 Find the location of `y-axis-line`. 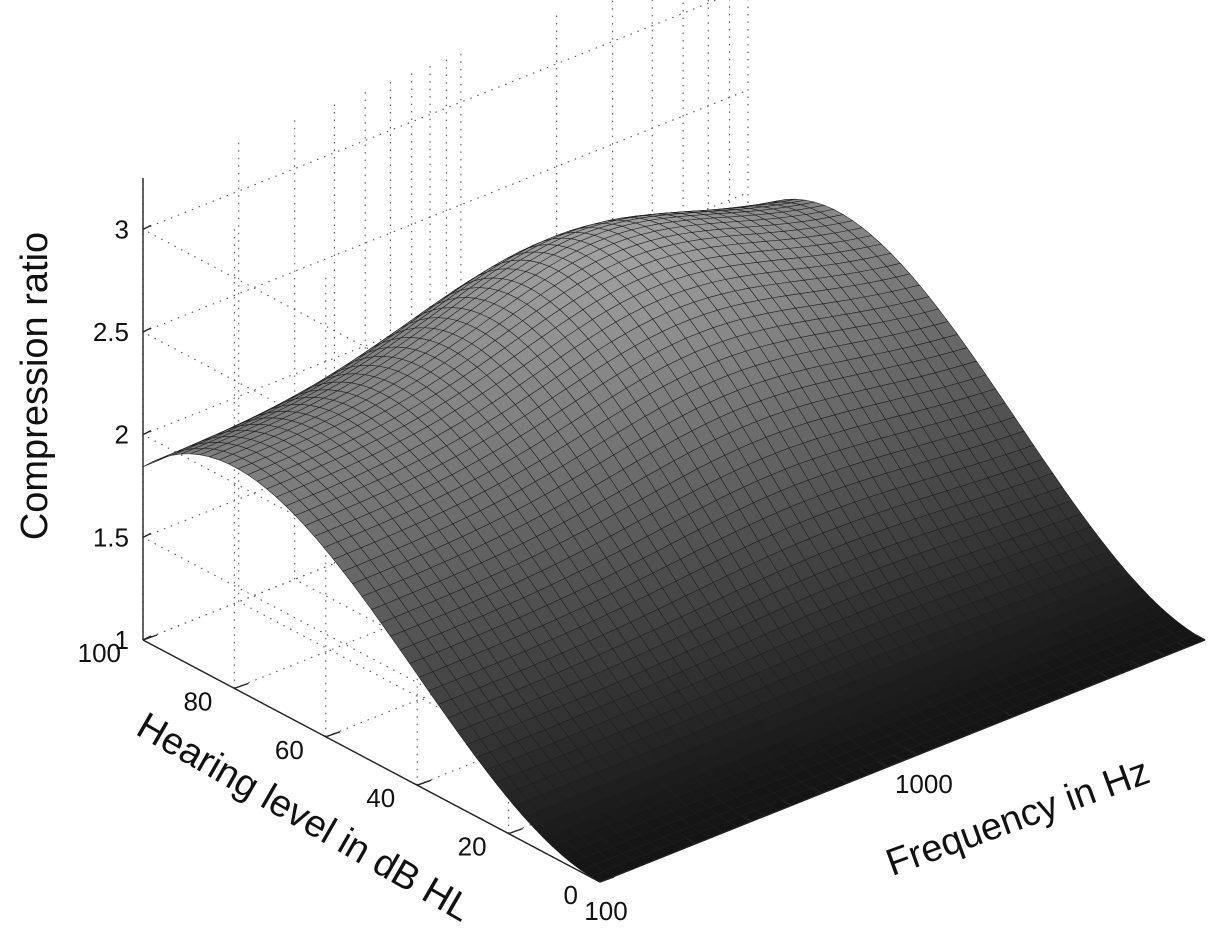

y-axis-line is located at coordinates (371, 761).